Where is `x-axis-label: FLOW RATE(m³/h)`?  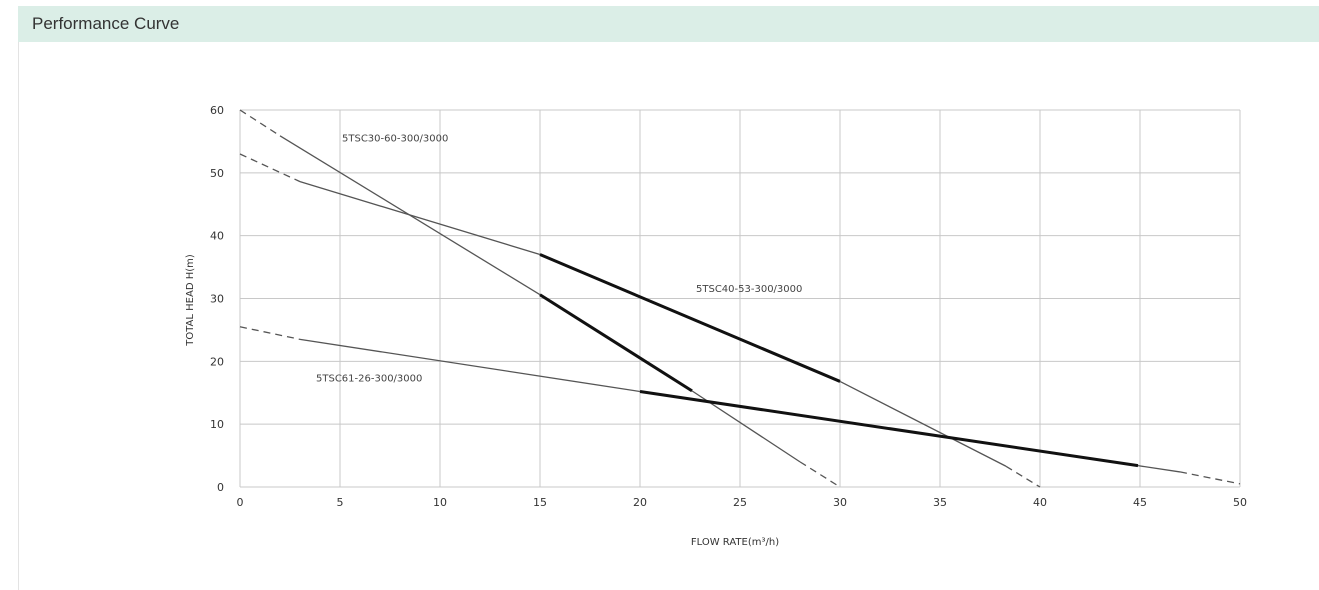 x-axis-label: FLOW RATE(m³/h) is located at coordinates (735, 542).